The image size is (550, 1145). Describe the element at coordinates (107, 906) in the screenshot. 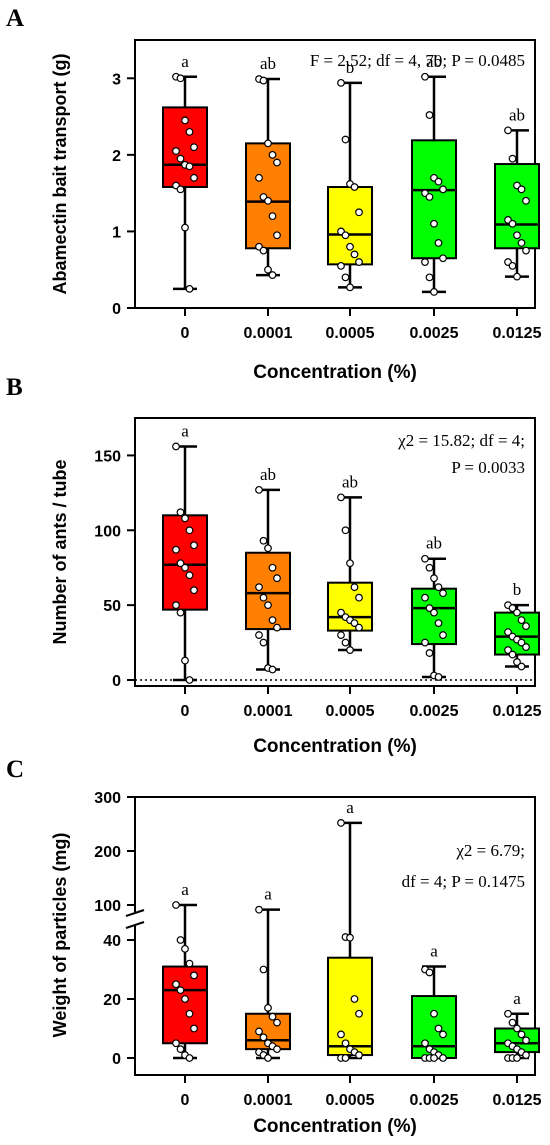

I see `y-tick-label-2-3: 100` at that location.